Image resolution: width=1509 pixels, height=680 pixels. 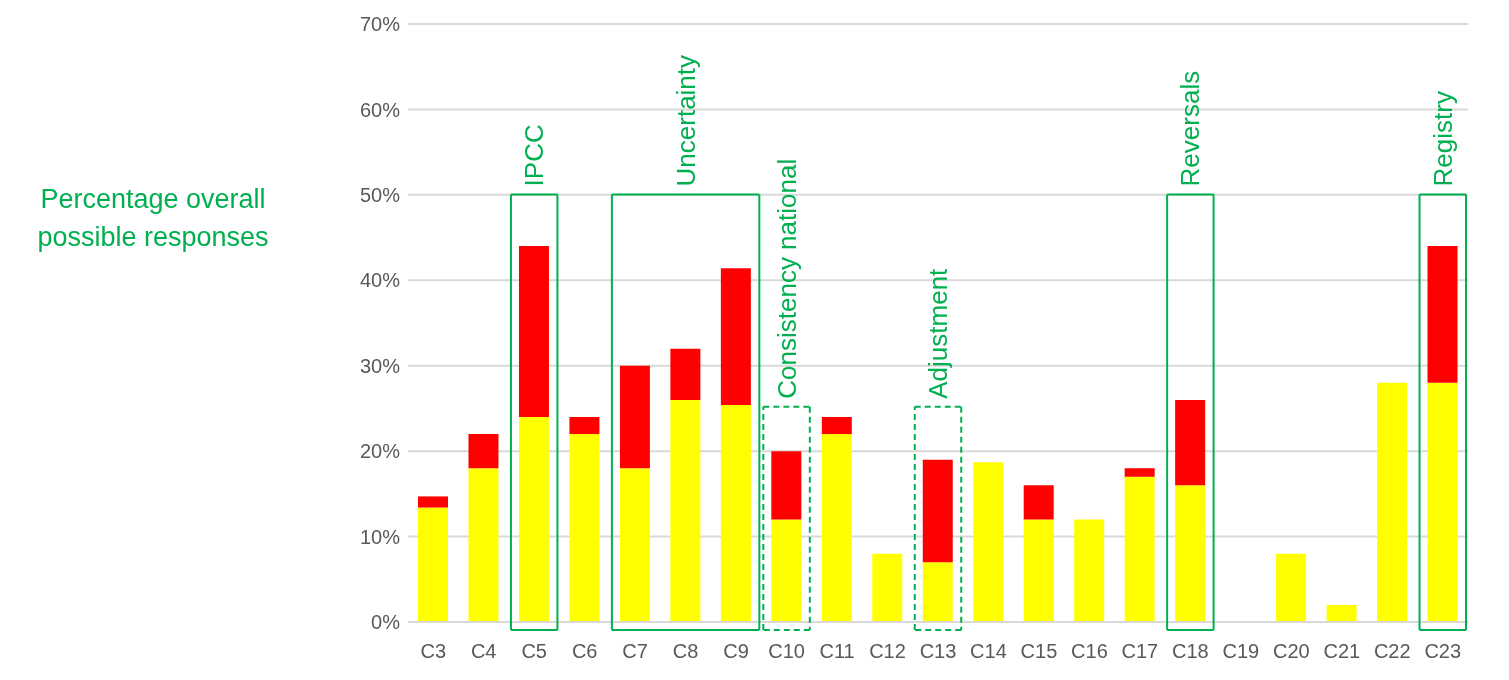 I want to click on y-tick-label: 10%, so click(x=380, y=536).